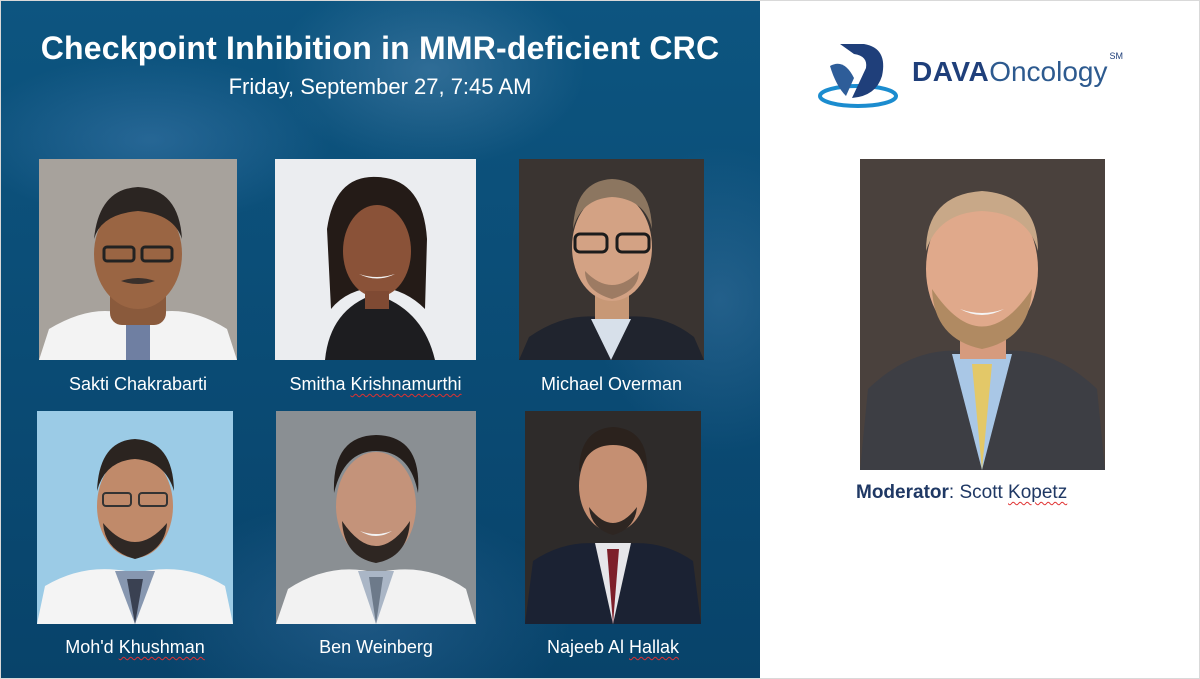 The height and width of the screenshot is (679, 1200). What do you see at coordinates (858, 76) in the screenshot?
I see `dava-logo-mark-icon` at bounding box center [858, 76].